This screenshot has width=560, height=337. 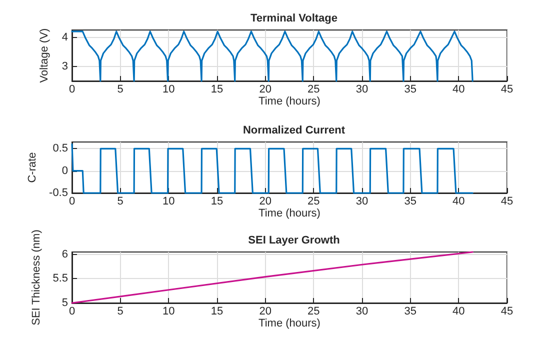 I want to click on chart-title: Normalized Current, so click(x=294, y=130).